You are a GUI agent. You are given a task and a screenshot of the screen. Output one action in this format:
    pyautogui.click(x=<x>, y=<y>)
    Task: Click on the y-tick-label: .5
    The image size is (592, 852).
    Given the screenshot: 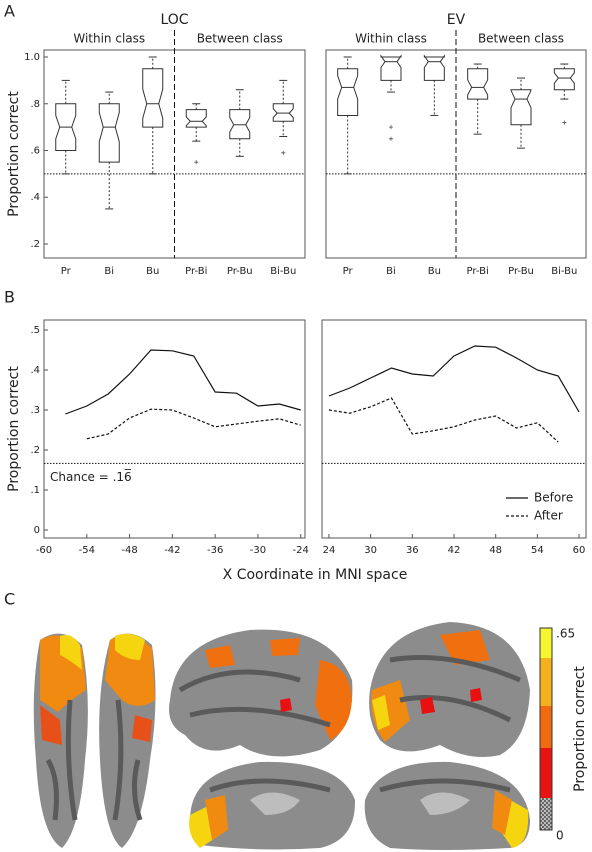 What is the action you would take?
    pyautogui.click(x=35, y=330)
    